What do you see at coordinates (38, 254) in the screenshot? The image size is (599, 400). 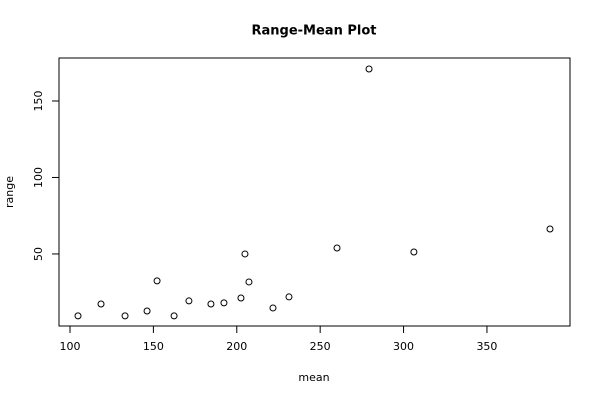 I see `y-tick-label: 50` at bounding box center [38, 254].